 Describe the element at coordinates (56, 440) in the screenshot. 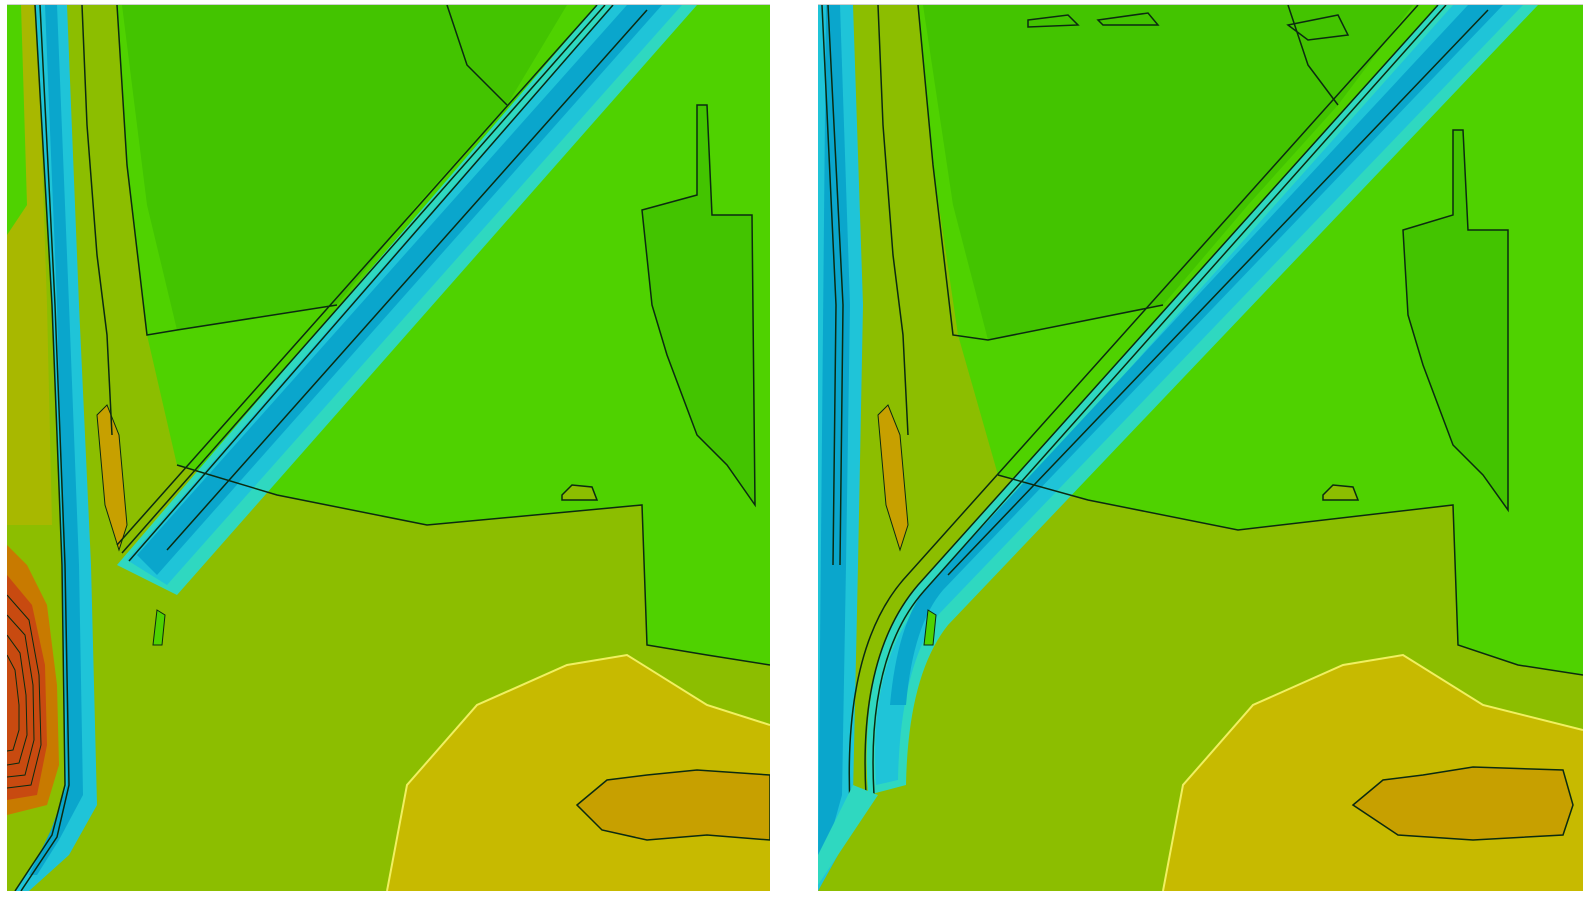

I see `channel-vertical-core` at that location.